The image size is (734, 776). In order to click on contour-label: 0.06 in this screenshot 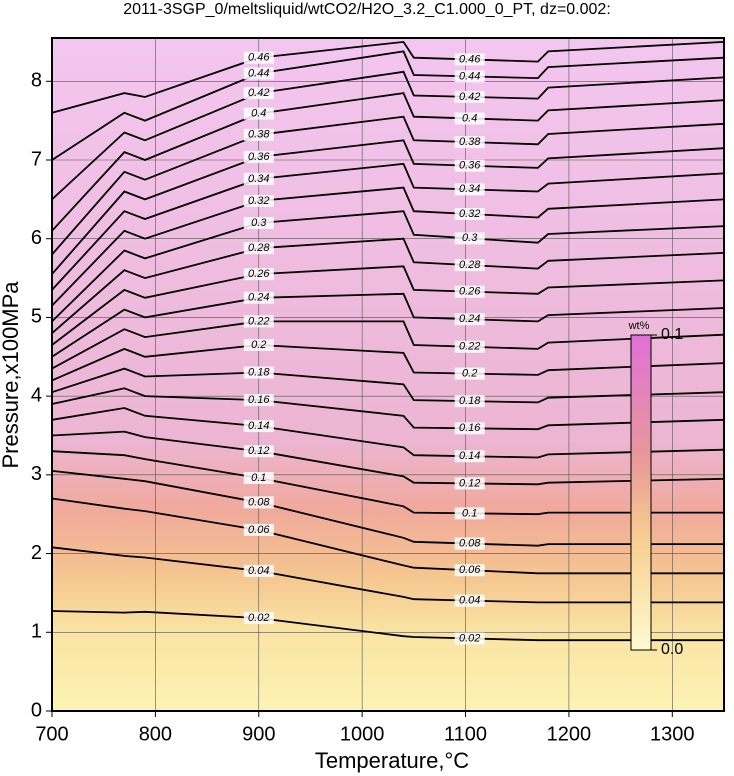, I will do `click(470, 570)`.